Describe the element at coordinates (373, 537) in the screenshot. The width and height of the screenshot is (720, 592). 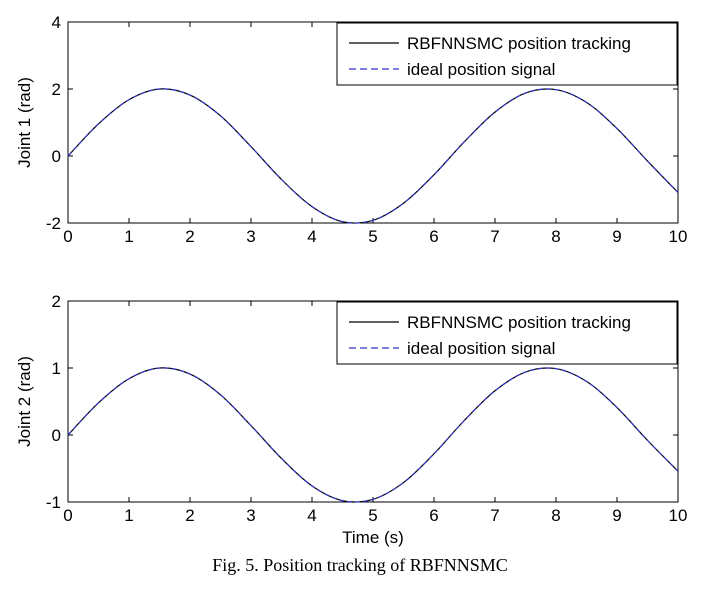
I see `x-axis-label: Time (s)` at that location.